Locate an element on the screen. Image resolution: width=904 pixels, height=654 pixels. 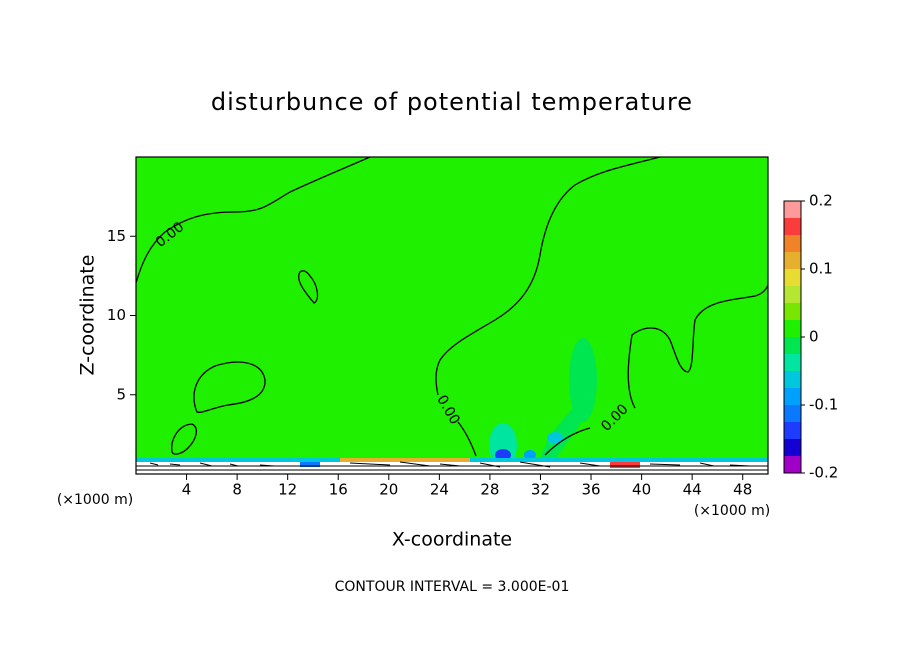
y-tick-label: 5 is located at coordinates (121, 394).